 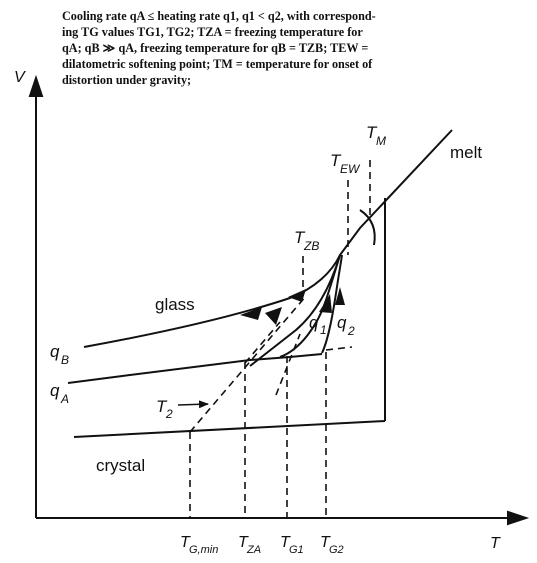 I want to click on label-tm: T M, so click(x=376, y=135).